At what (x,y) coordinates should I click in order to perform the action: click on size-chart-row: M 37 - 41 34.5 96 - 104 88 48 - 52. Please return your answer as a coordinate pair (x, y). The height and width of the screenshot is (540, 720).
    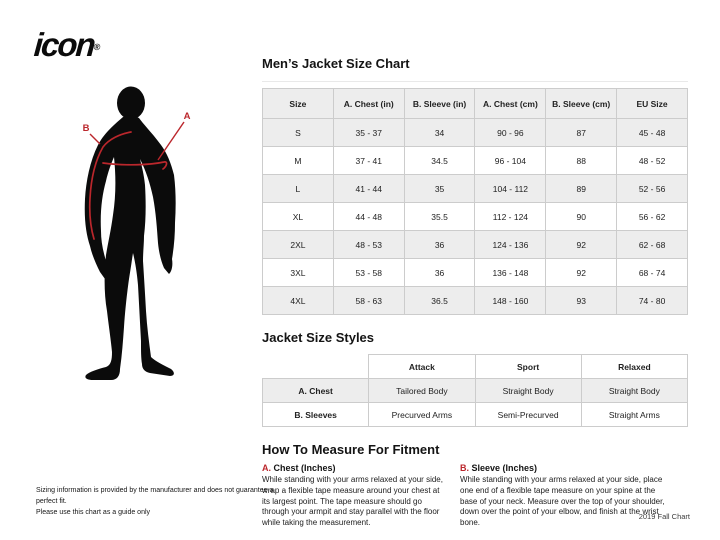
    Looking at the image, I should click on (475, 160).